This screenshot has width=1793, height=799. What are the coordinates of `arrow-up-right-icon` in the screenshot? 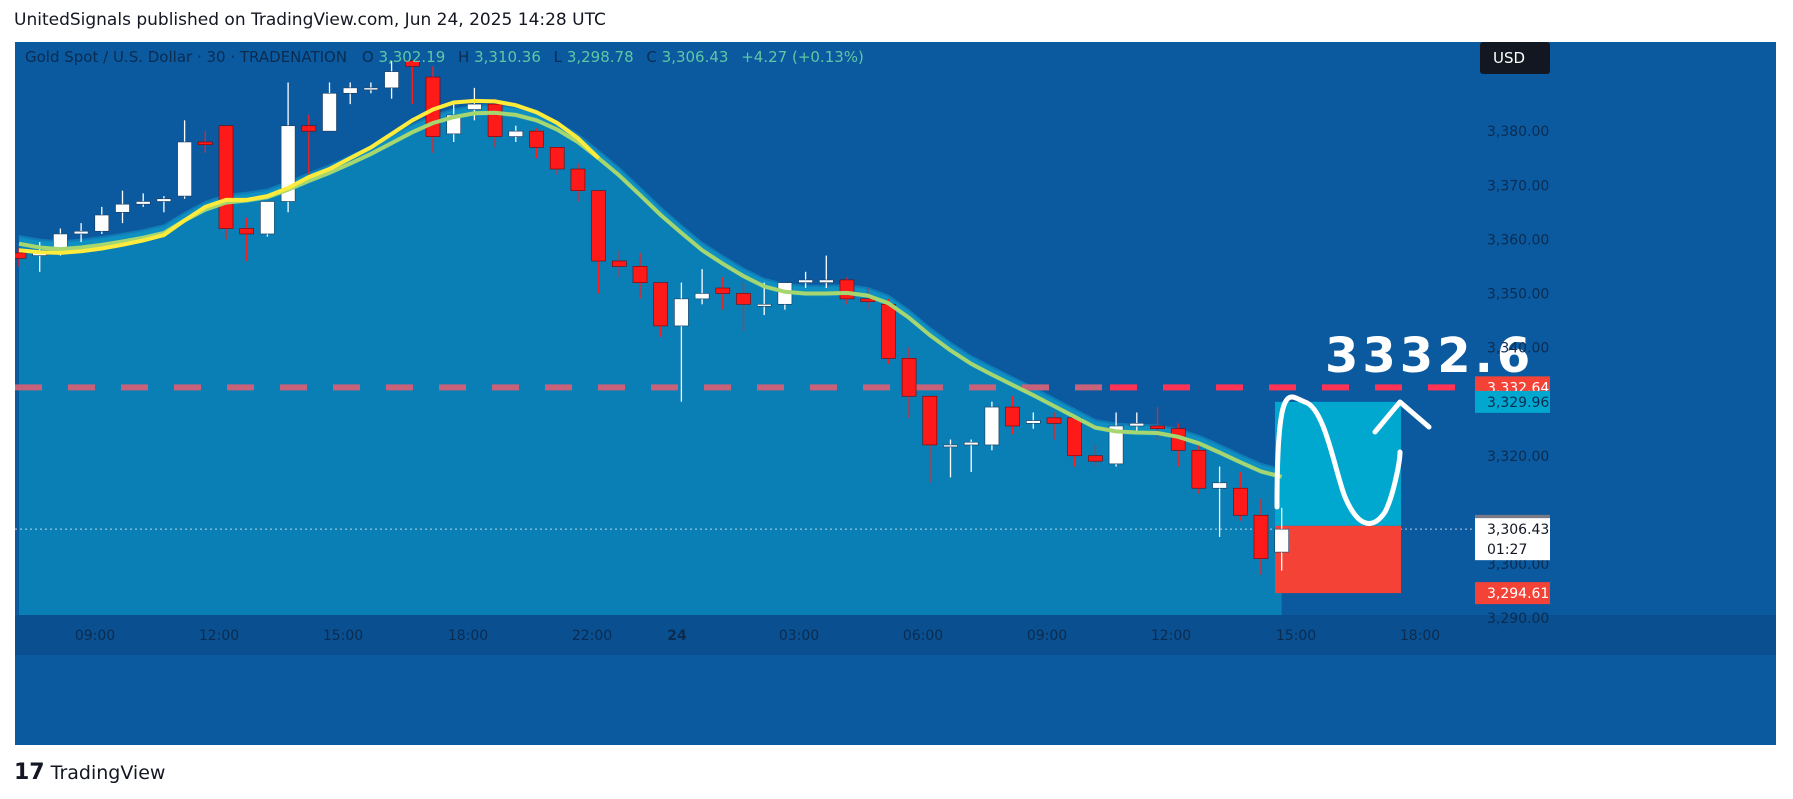 It's located at (1402, 417).